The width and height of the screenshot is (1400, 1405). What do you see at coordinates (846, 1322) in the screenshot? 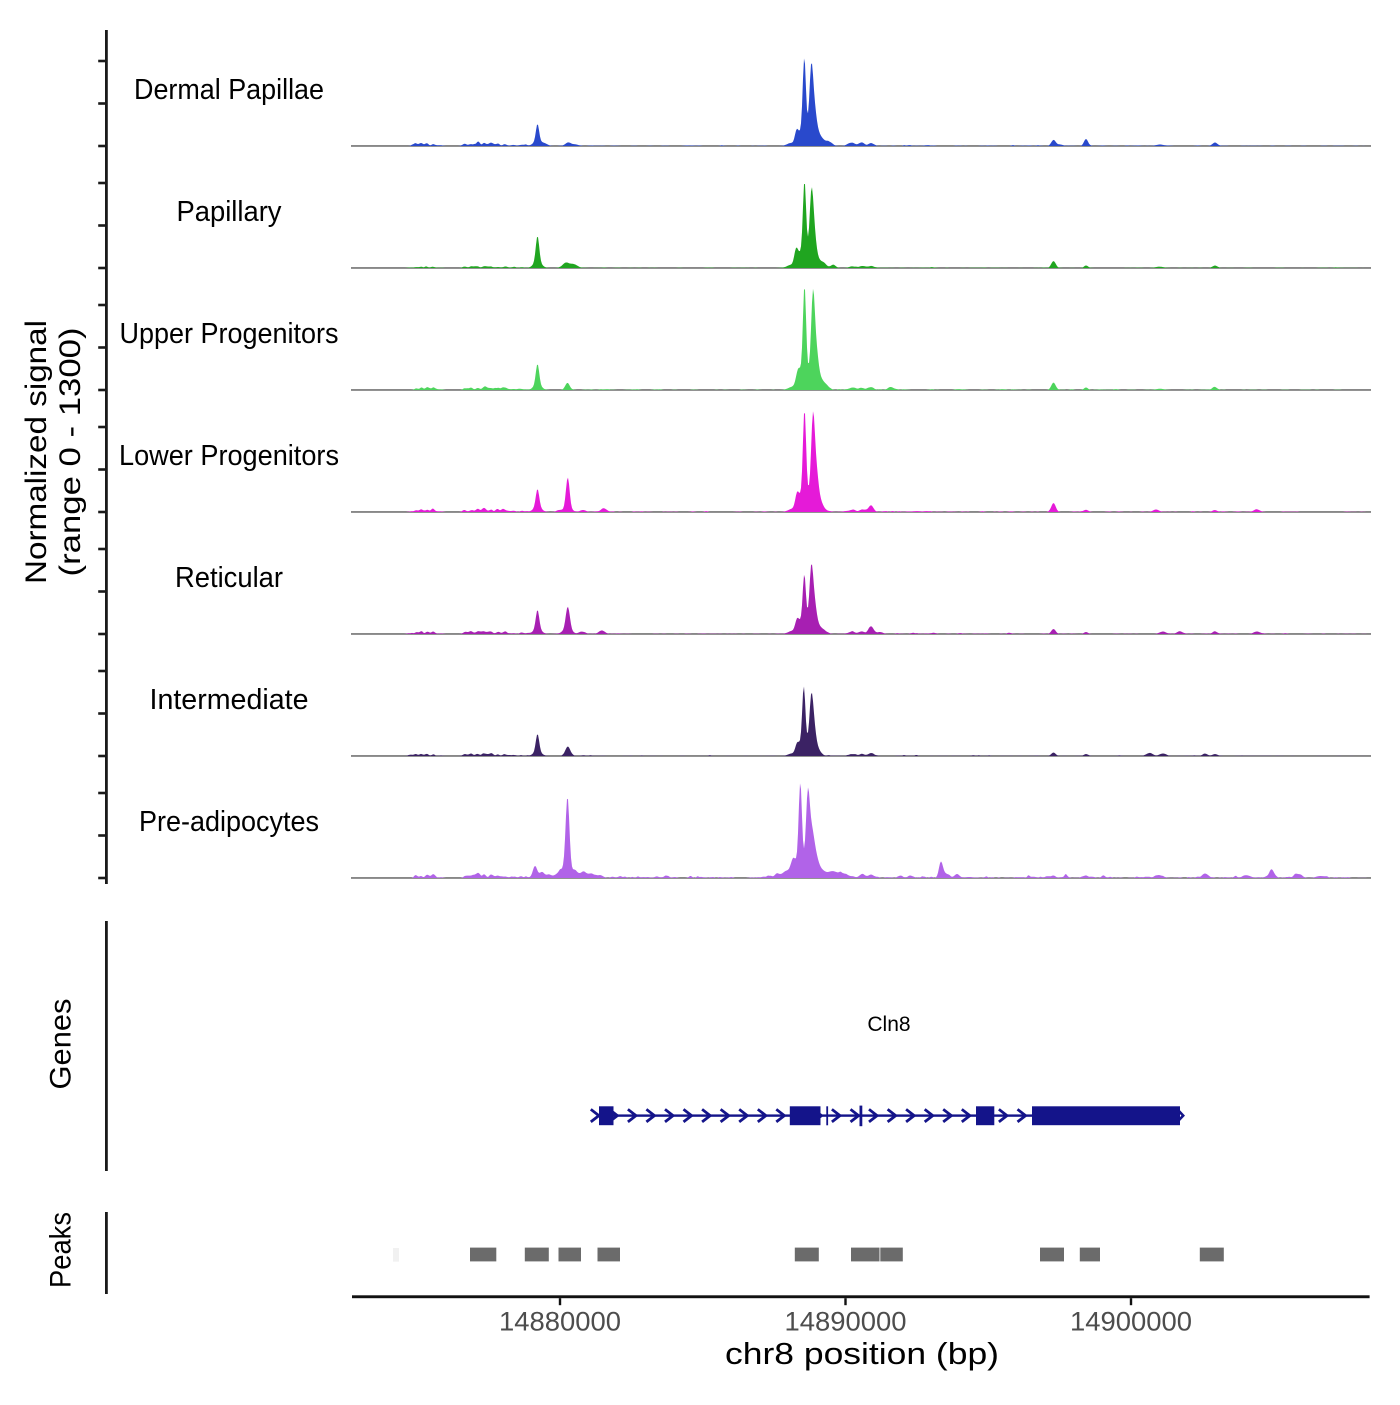
I see `svg-text: 14890000` at bounding box center [846, 1322].